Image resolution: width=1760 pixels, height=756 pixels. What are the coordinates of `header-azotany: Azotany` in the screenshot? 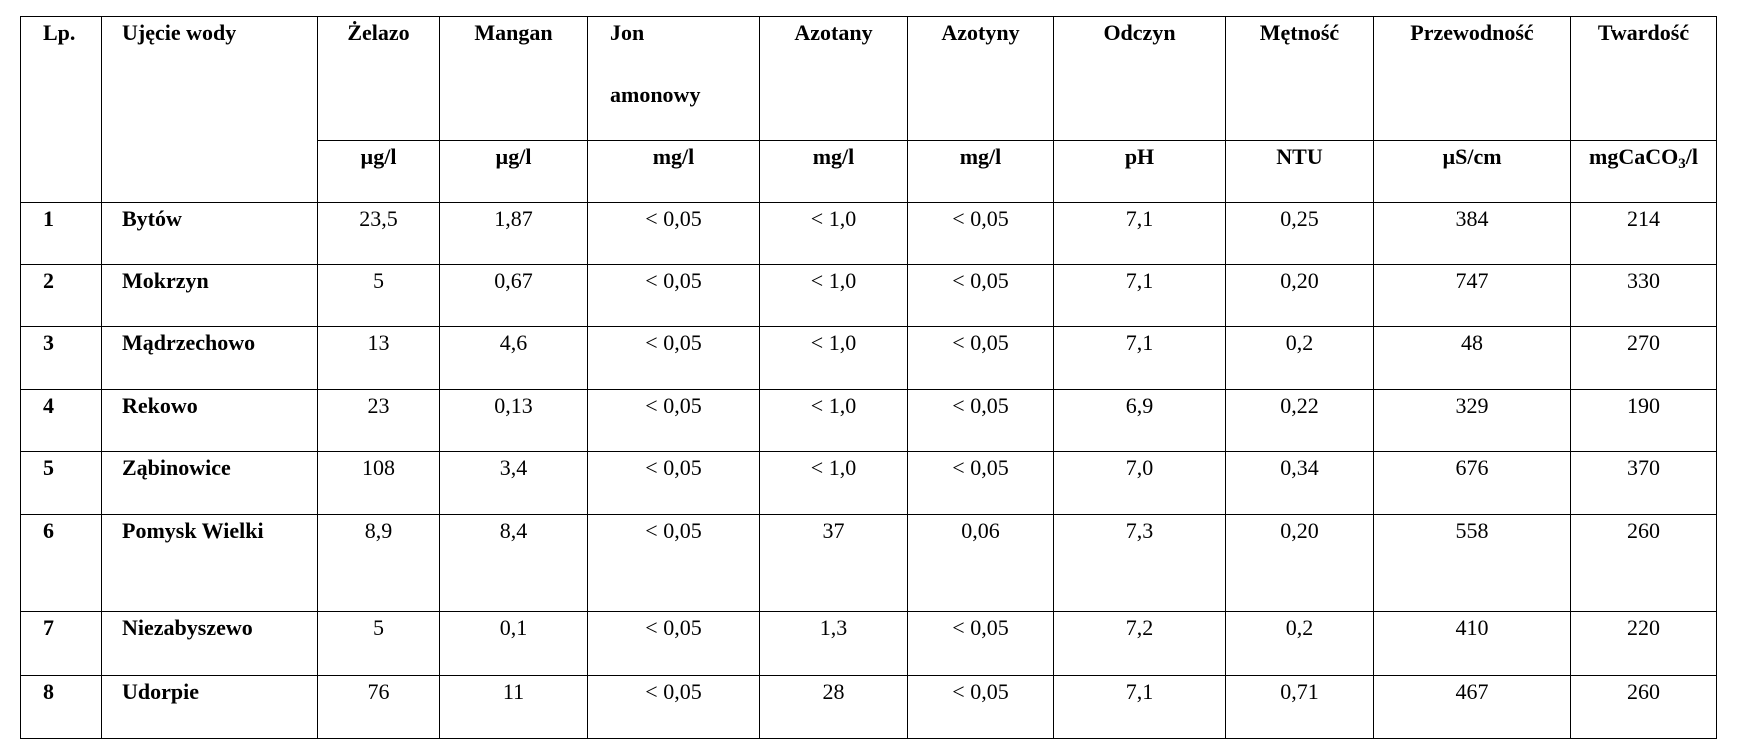 It's located at (833, 78).